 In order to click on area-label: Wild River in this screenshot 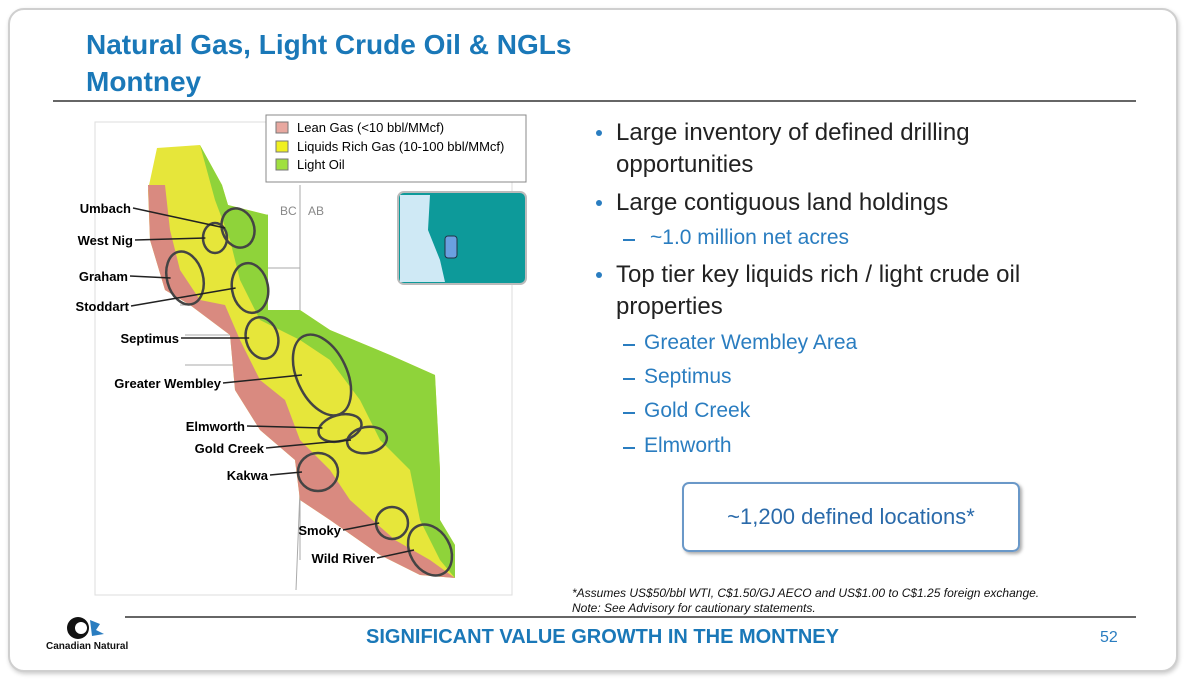, I will do `click(343, 558)`.